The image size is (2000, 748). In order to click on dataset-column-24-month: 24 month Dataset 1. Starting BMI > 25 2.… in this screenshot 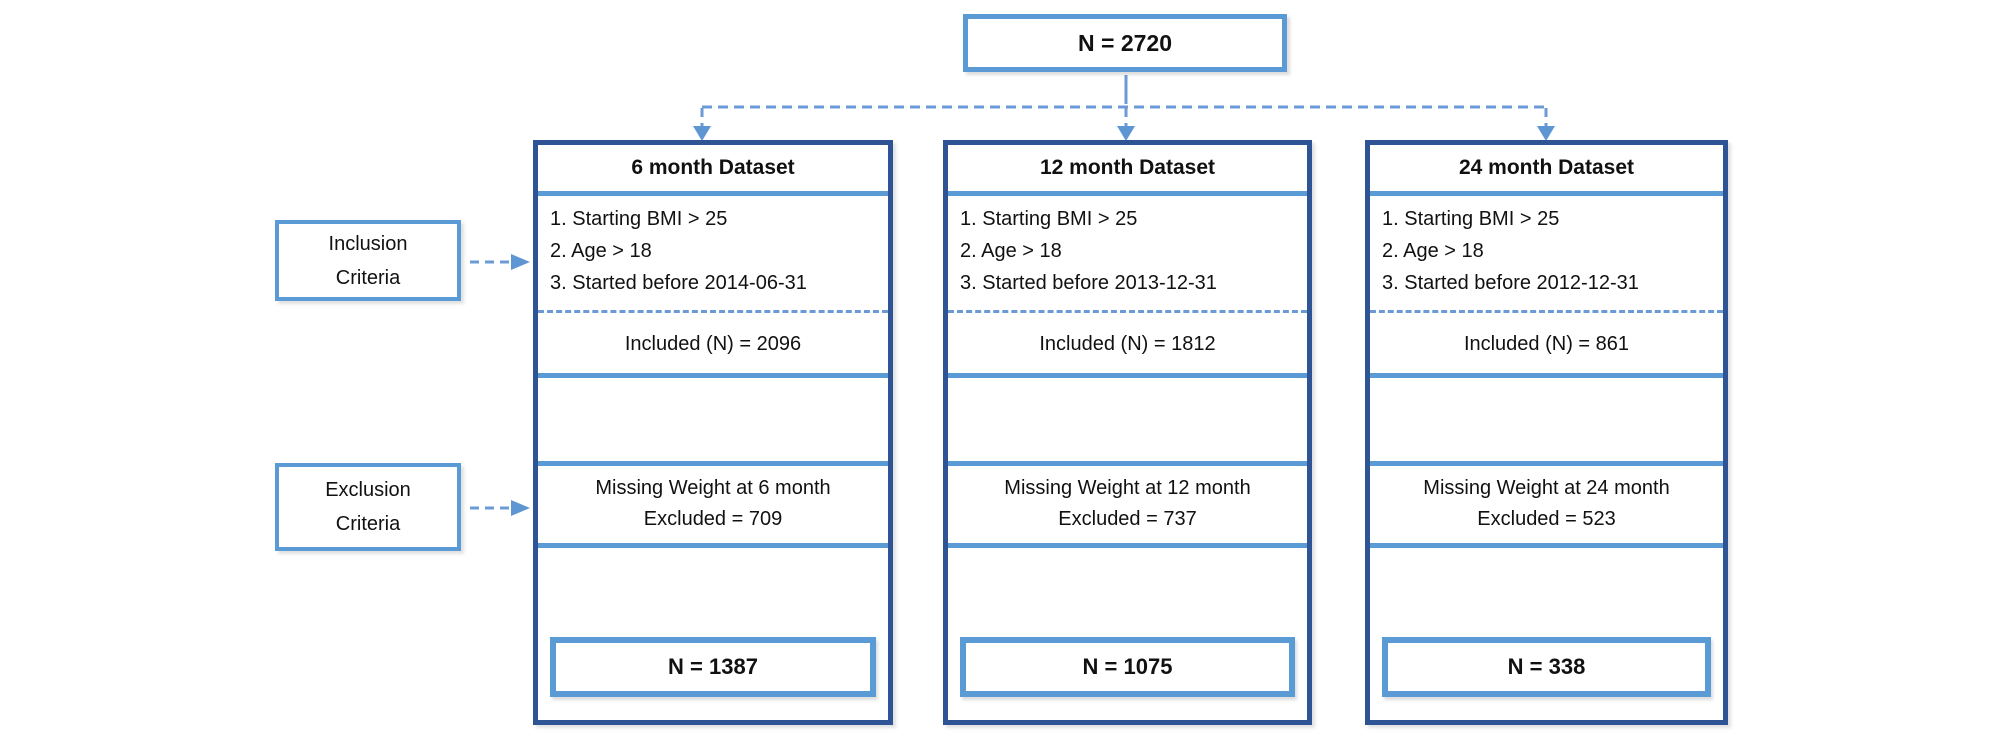, I will do `click(1546, 432)`.